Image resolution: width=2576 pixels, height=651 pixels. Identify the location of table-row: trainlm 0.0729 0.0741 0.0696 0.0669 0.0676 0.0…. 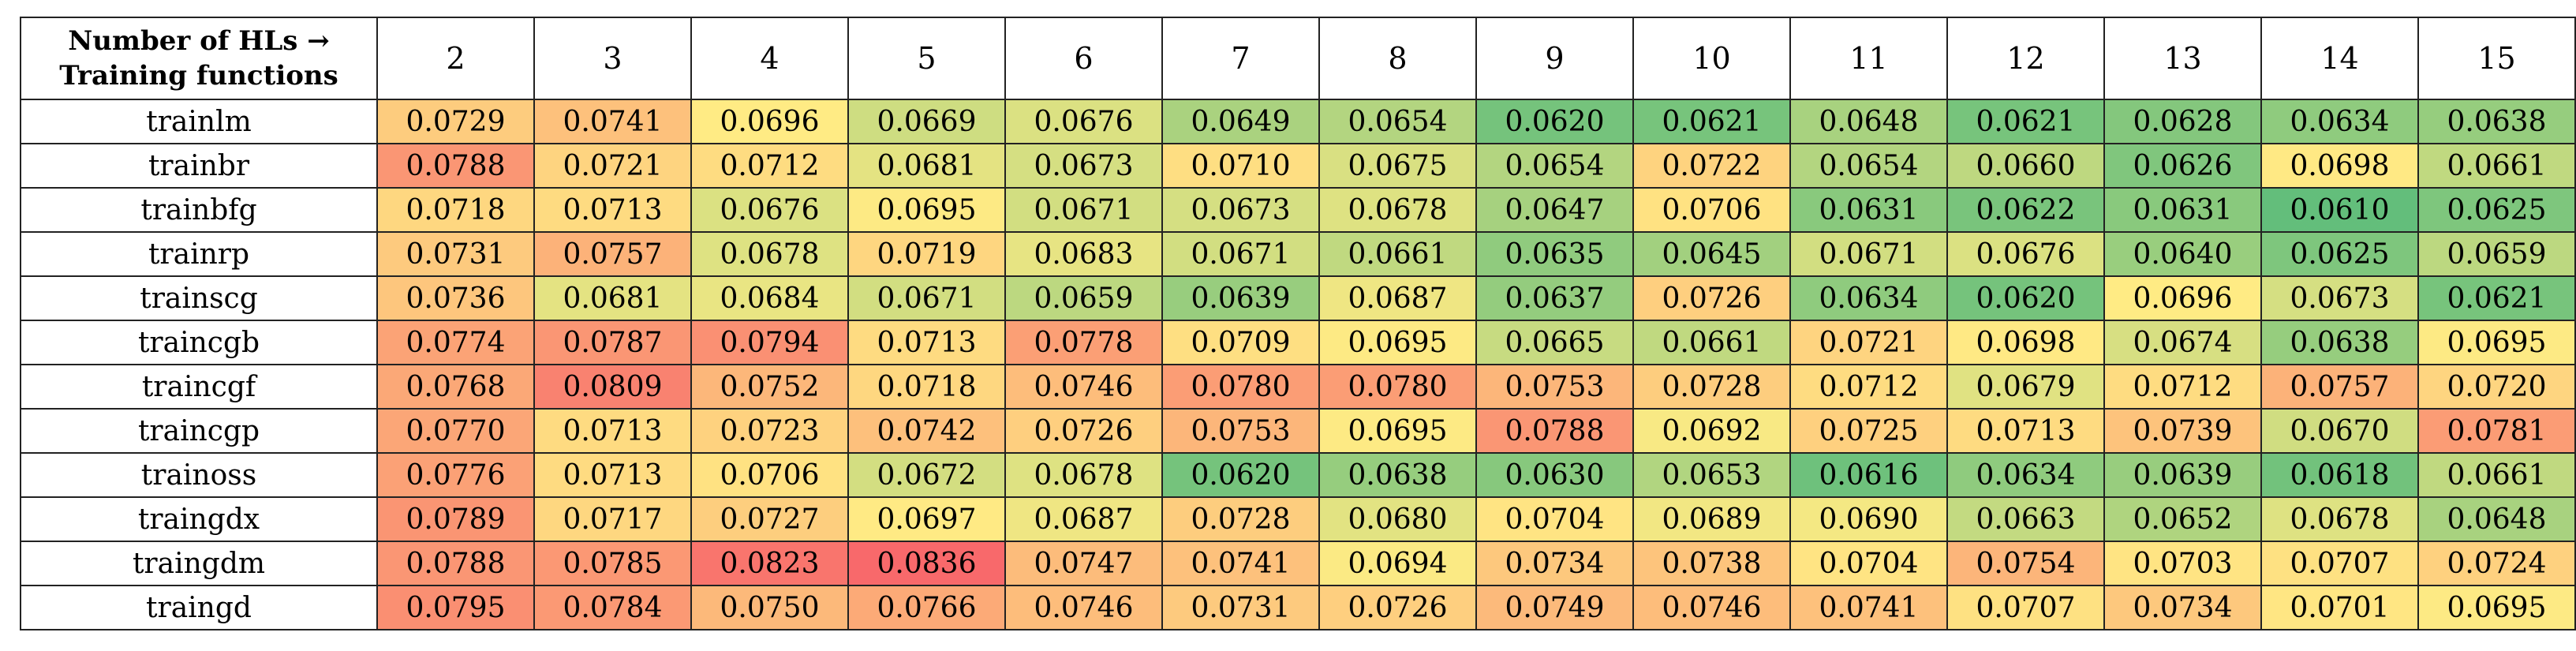
(1298, 121).